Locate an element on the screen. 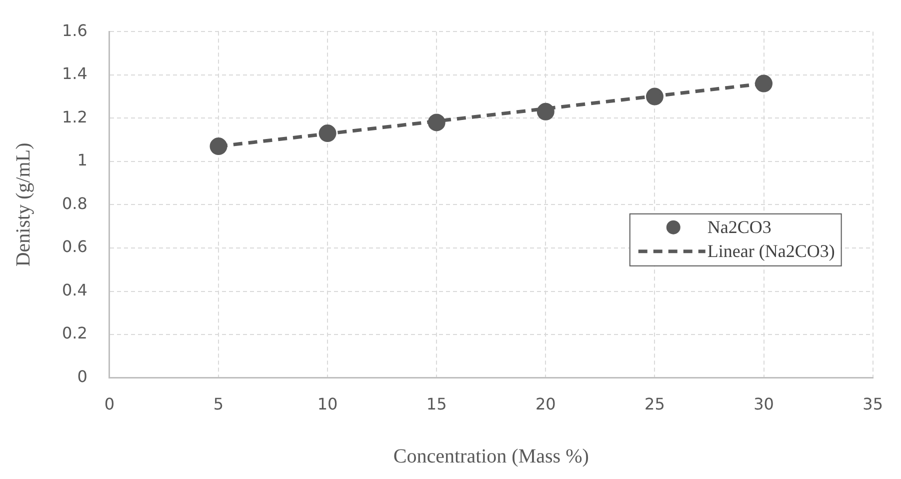  y-tick-label: 0 is located at coordinates (82, 376).